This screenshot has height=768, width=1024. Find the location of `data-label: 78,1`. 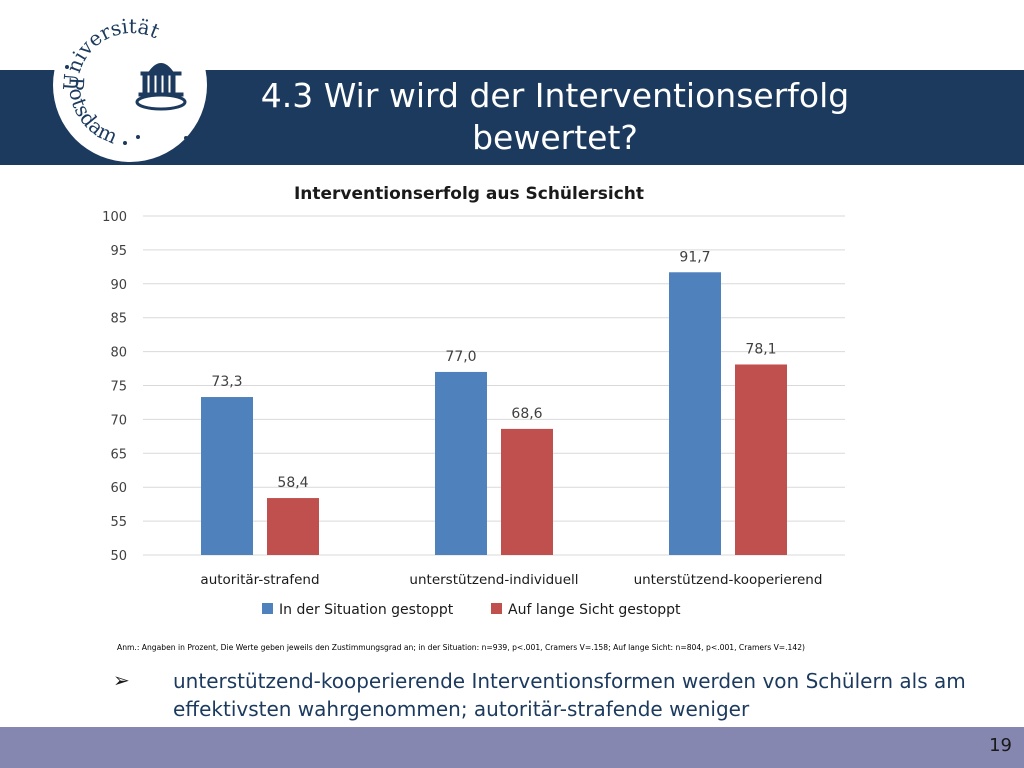

data-label: 78,1 is located at coordinates (760, 349).